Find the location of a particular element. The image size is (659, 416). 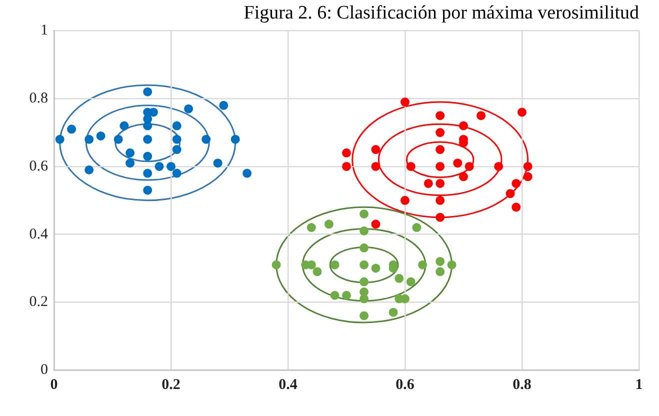

y-tick-label: 1 is located at coordinates (44, 30).